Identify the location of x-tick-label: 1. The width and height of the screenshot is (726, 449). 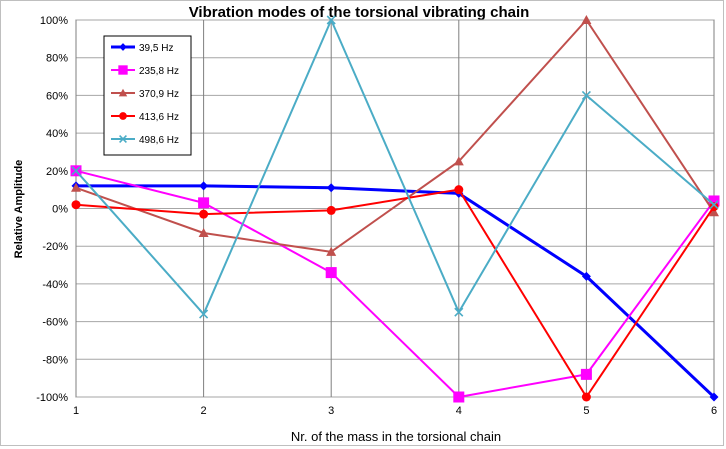
(76, 411).